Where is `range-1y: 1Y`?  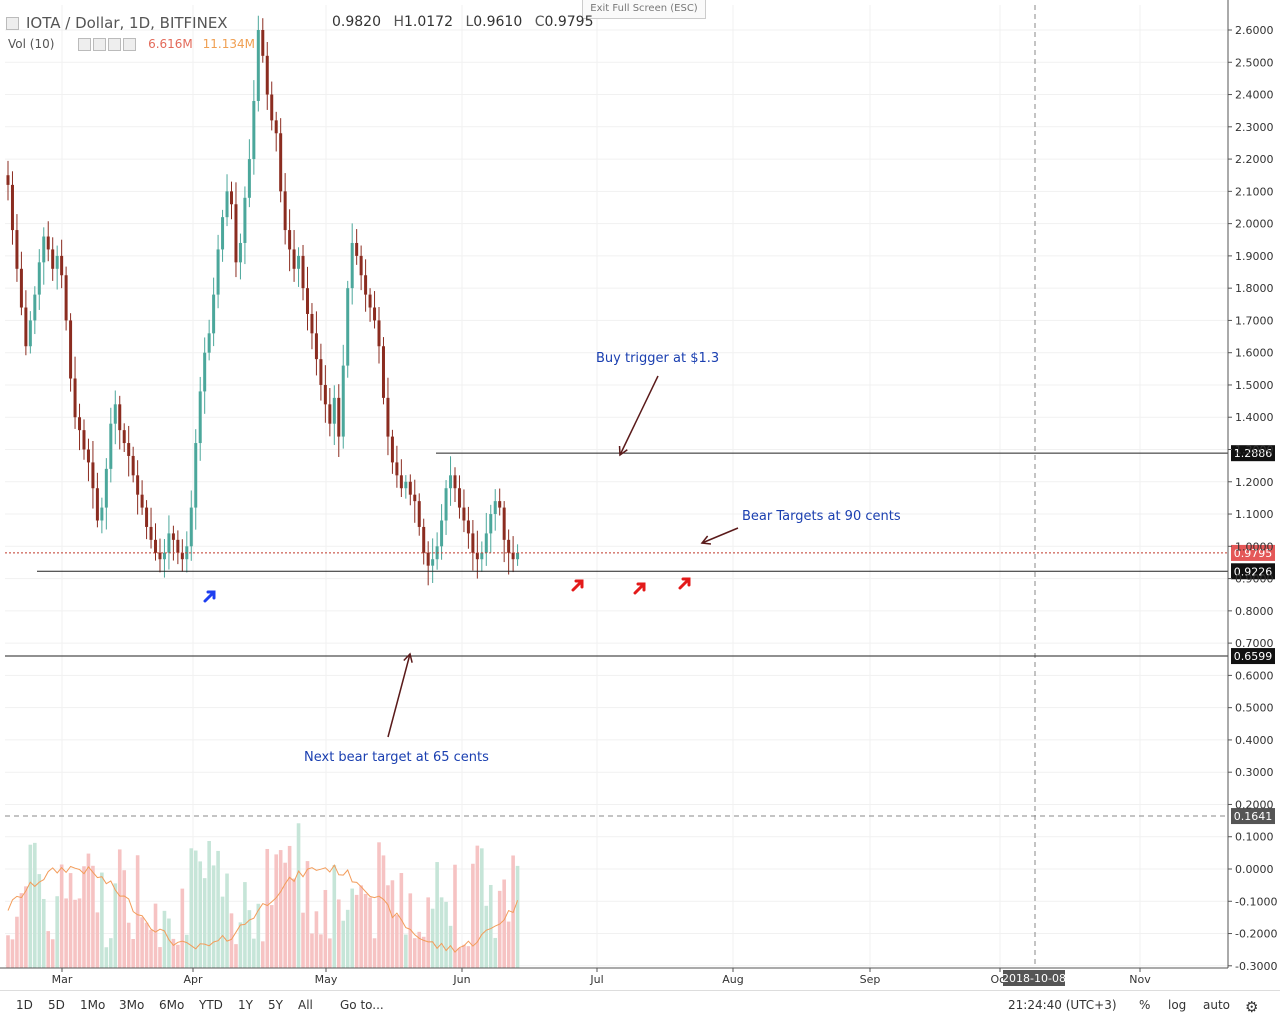 range-1y: 1Y is located at coordinates (245, 1005).